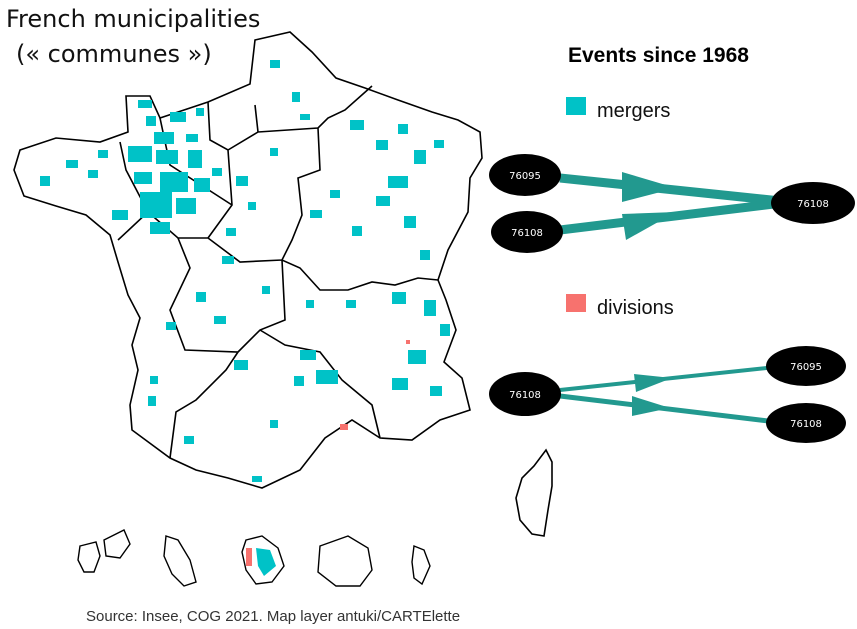  I want to click on martinique-outline, so click(180, 561).